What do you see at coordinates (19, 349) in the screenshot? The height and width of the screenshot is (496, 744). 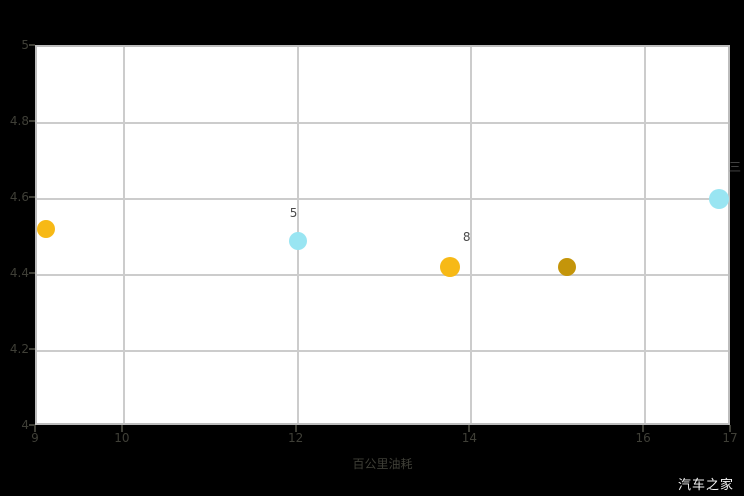 I see `y-tick-label: 4.2` at bounding box center [19, 349].